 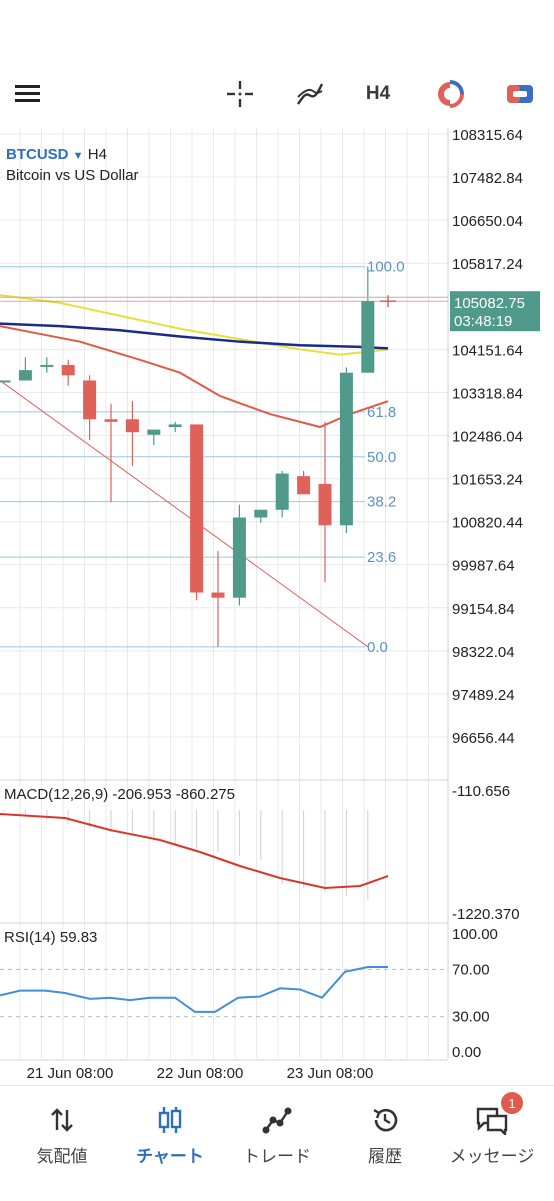 I want to click on fib-level-label: 100.0, so click(x=386, y=267).